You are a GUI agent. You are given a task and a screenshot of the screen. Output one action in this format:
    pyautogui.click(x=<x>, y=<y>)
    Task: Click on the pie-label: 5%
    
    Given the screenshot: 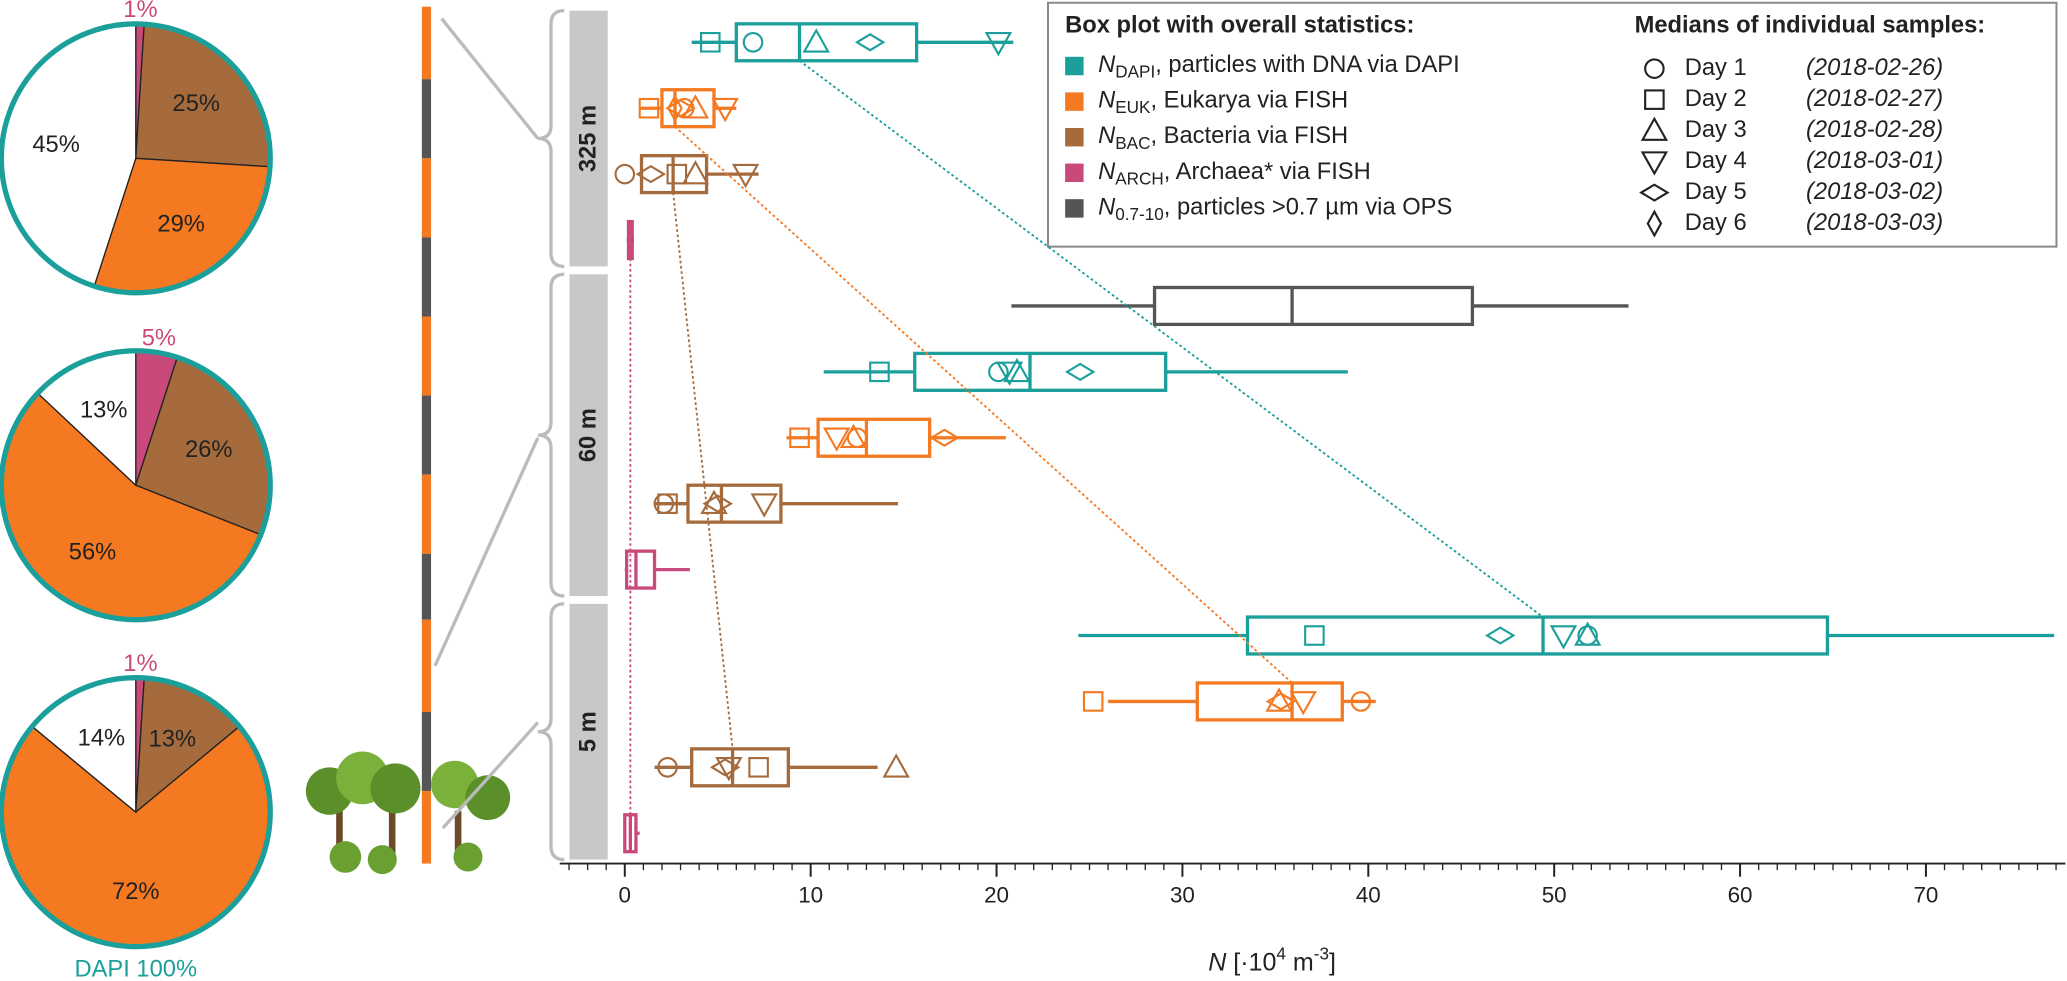 What is the action you would take?
    pyautogui.click(x=159, y=339)
    